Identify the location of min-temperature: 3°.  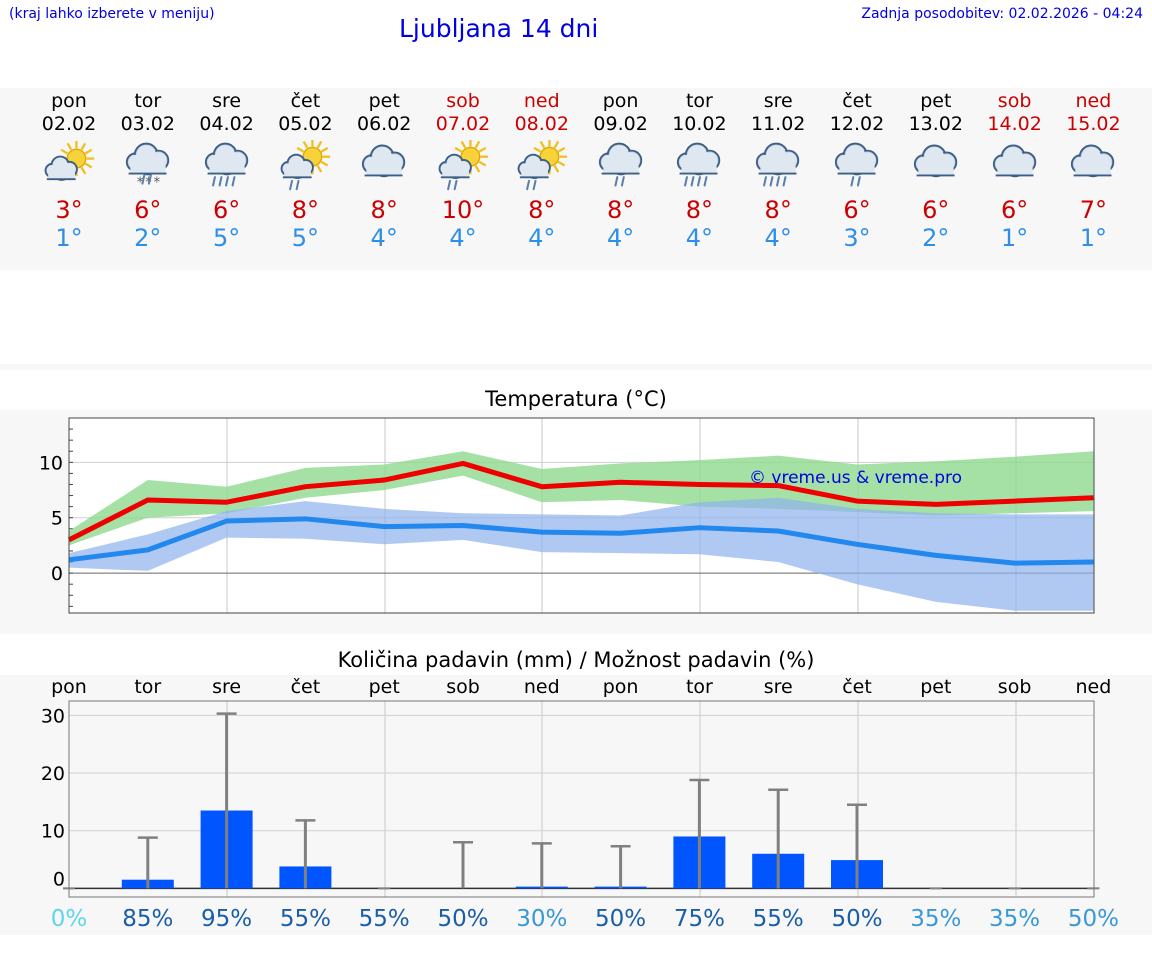
(857, 238).